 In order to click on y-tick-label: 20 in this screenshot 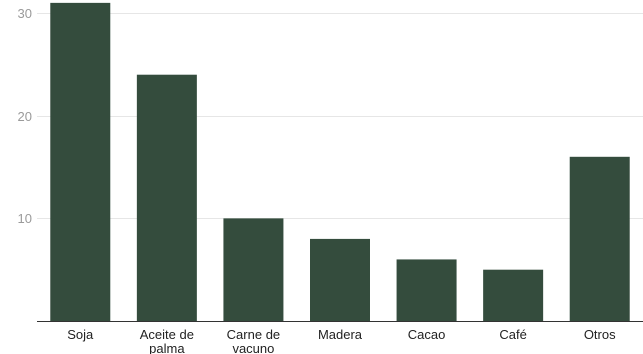, I will do `click(25, 116)`.